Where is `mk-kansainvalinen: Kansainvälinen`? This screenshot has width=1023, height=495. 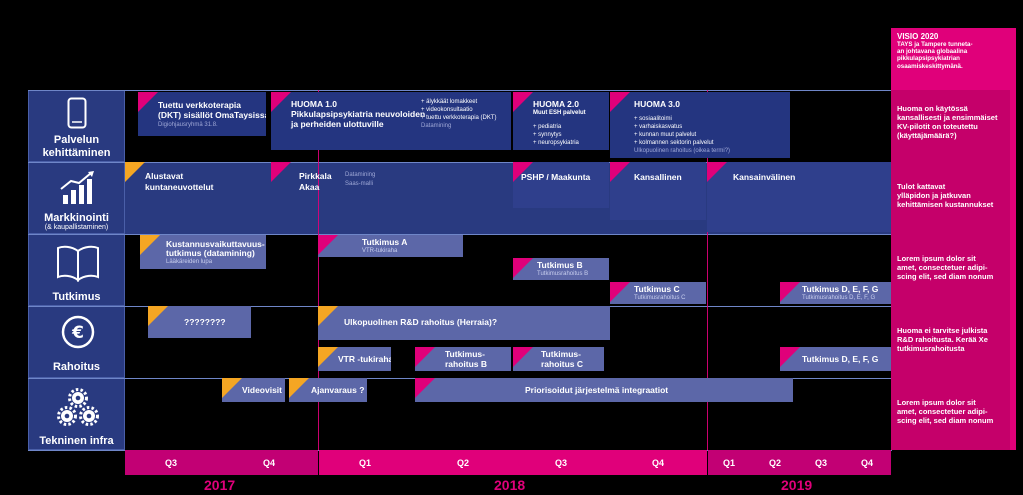 mk-kansainvalinen: Kansainvälinen is located at coordinates (799, 197).